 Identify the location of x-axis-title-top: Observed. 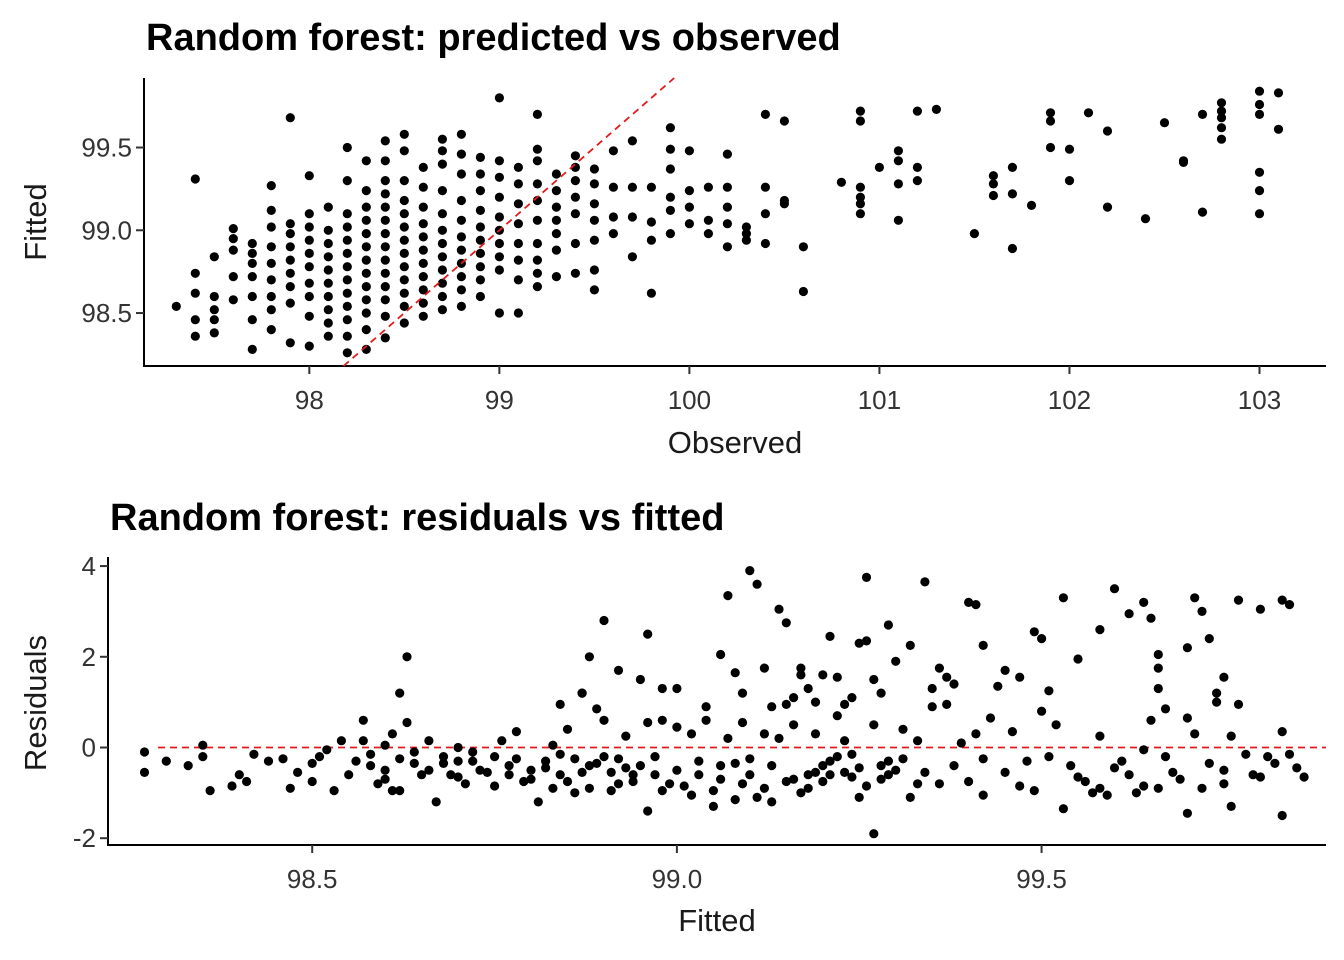
(735, 442).